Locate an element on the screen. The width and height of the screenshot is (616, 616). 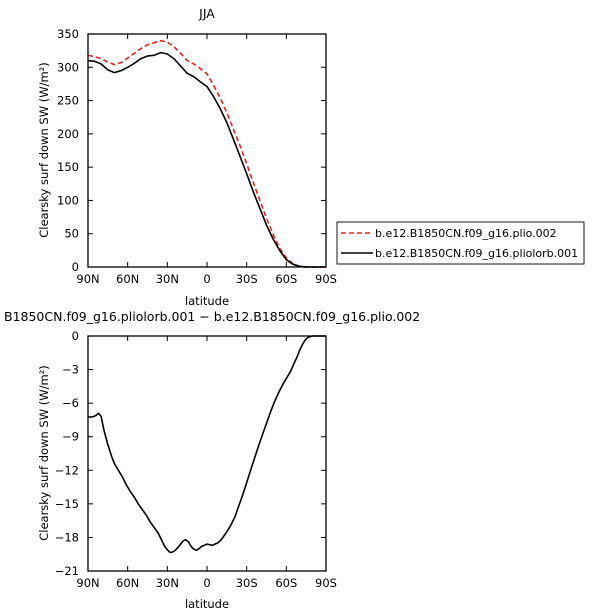
chart-bottom-ytick-label: −21 is located at coordinates (67, 571).